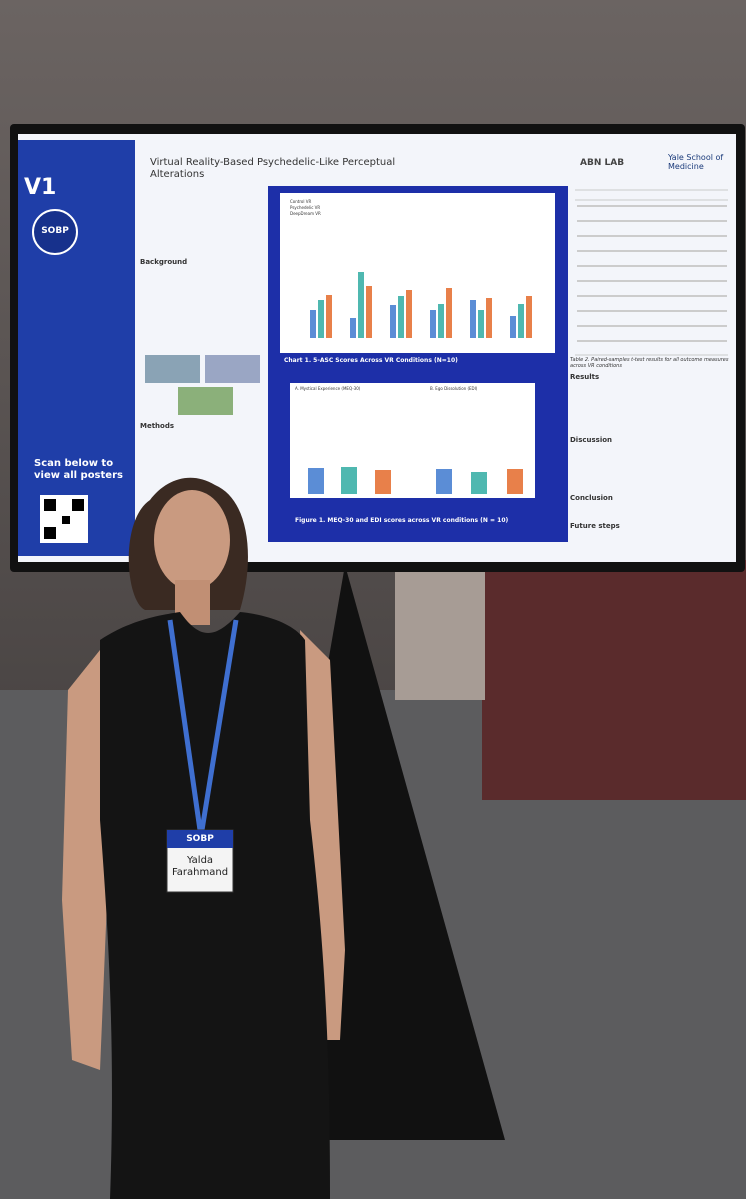 This screenshot has width=746, height=1199. Describe the element at coordinates (591, 440) in the screenshot. I see `section-heading: Discussion` at that location.